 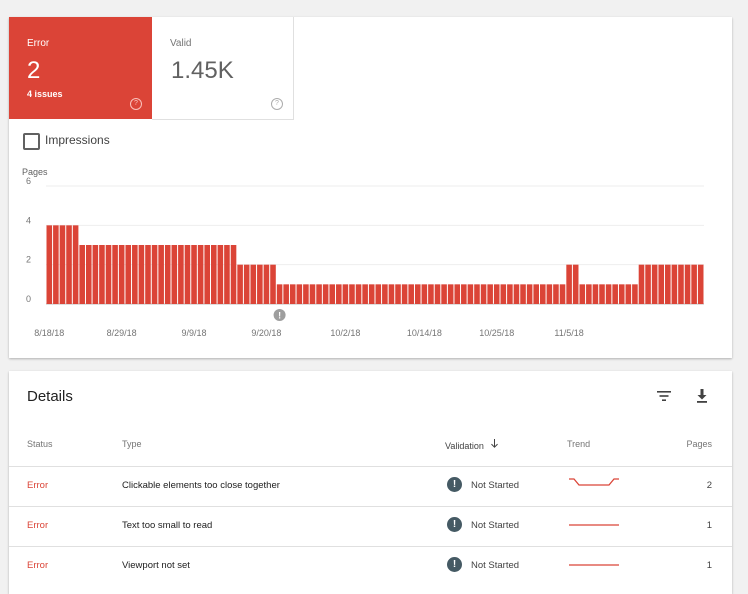 What do you see at coordinates (181, 43) in the screenshot?
I see `valid-tile-label: Valid` at bounding box center [181, 43].